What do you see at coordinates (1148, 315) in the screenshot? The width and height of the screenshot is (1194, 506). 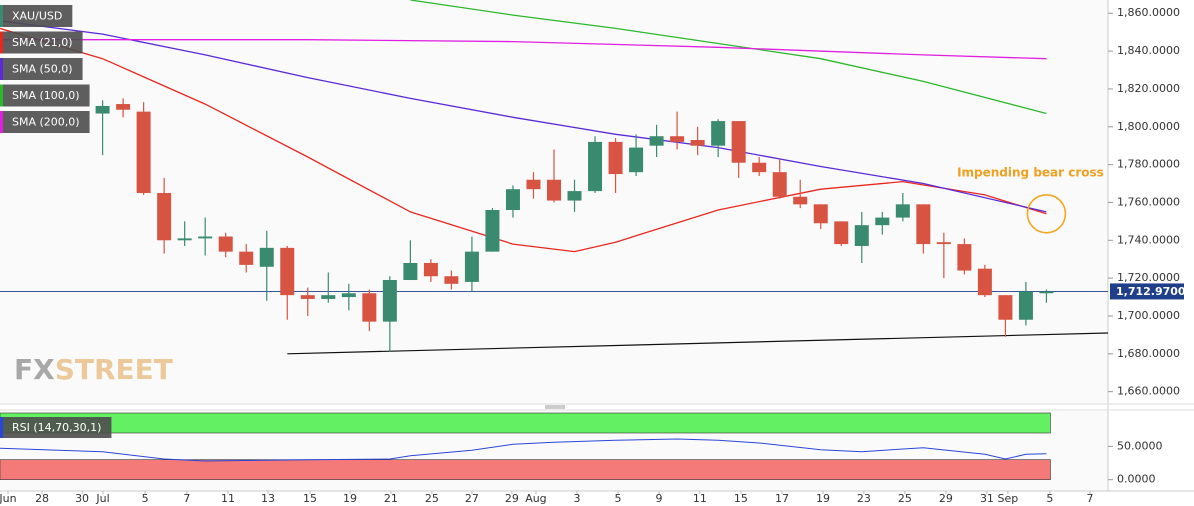 I see `y-tick-label: 1,700.0000` at bounding box center [1148, 315].